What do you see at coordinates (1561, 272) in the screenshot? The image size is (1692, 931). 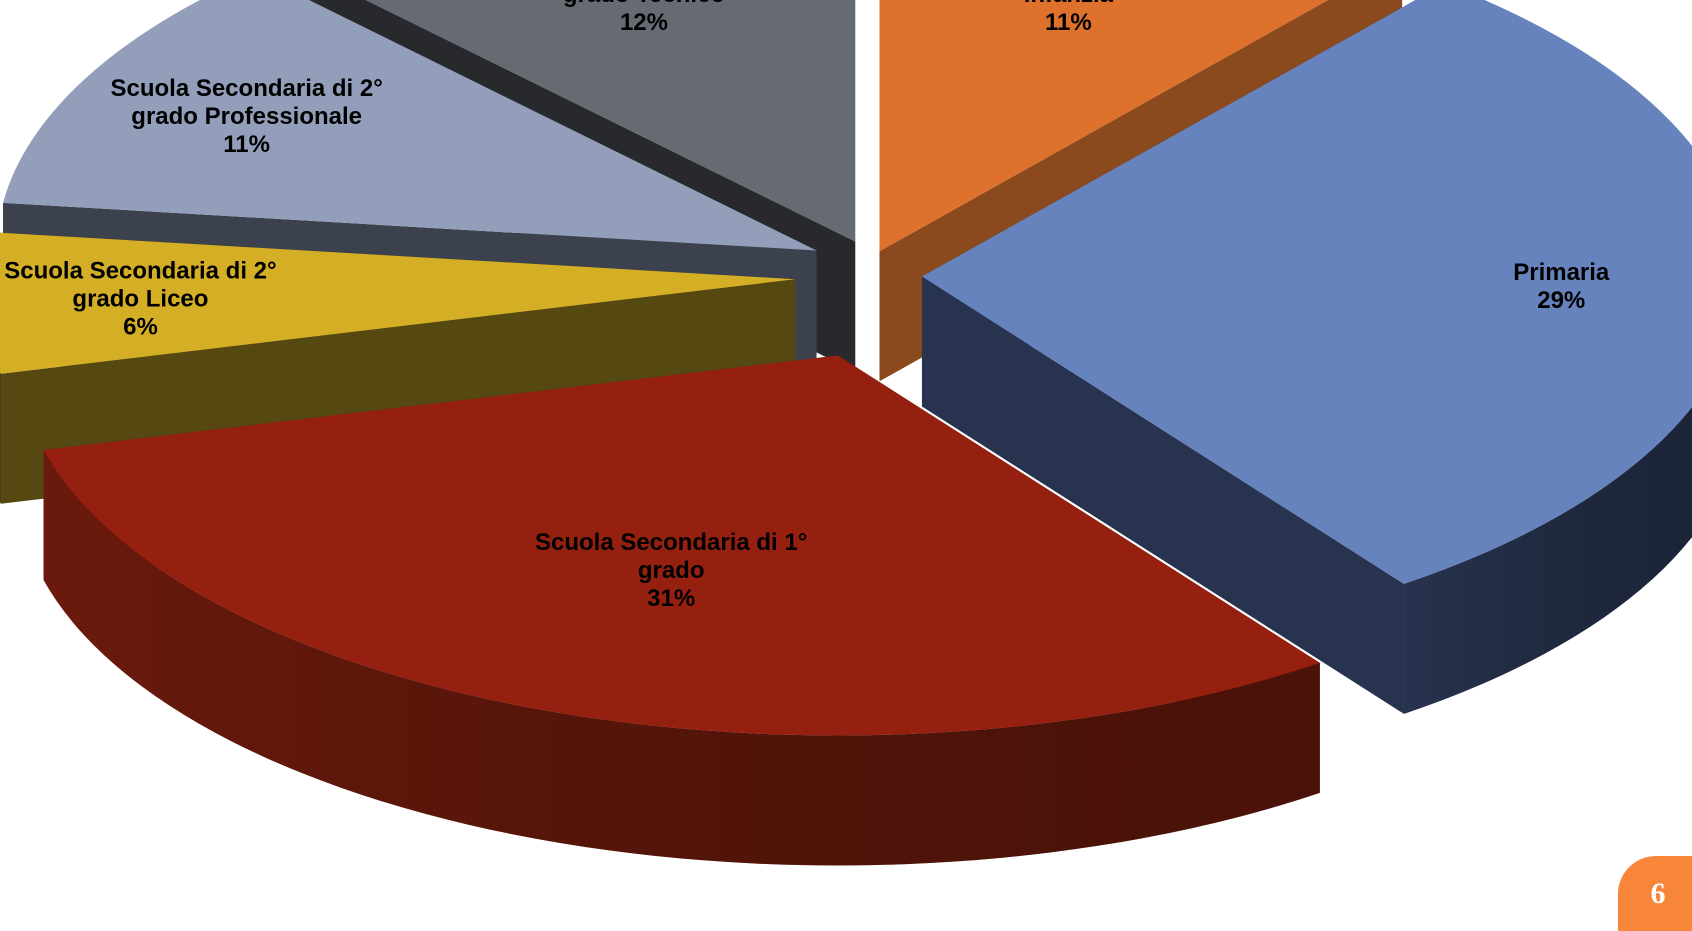 I see `slice-name-label: Primaria` at bounding box center [1561, 272].